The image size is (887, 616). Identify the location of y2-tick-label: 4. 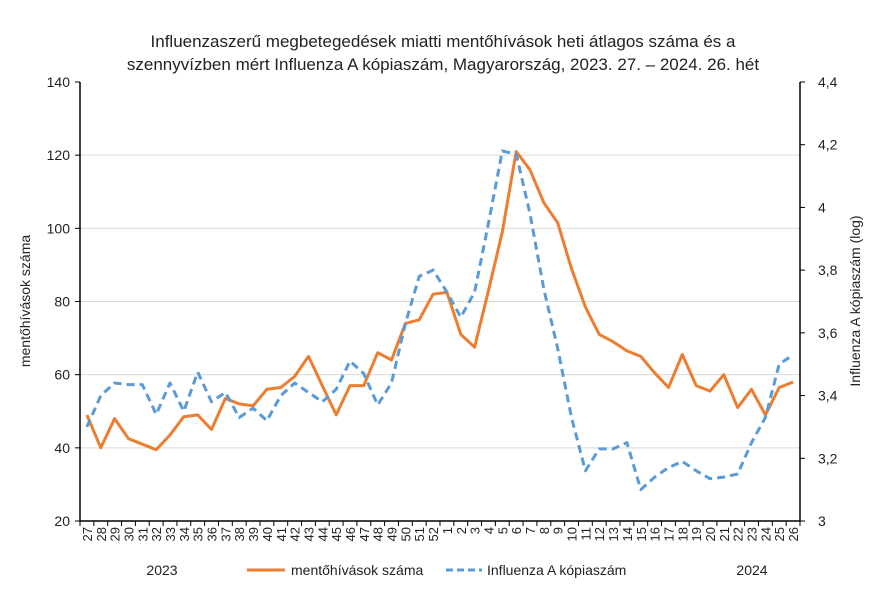
(822, 207).